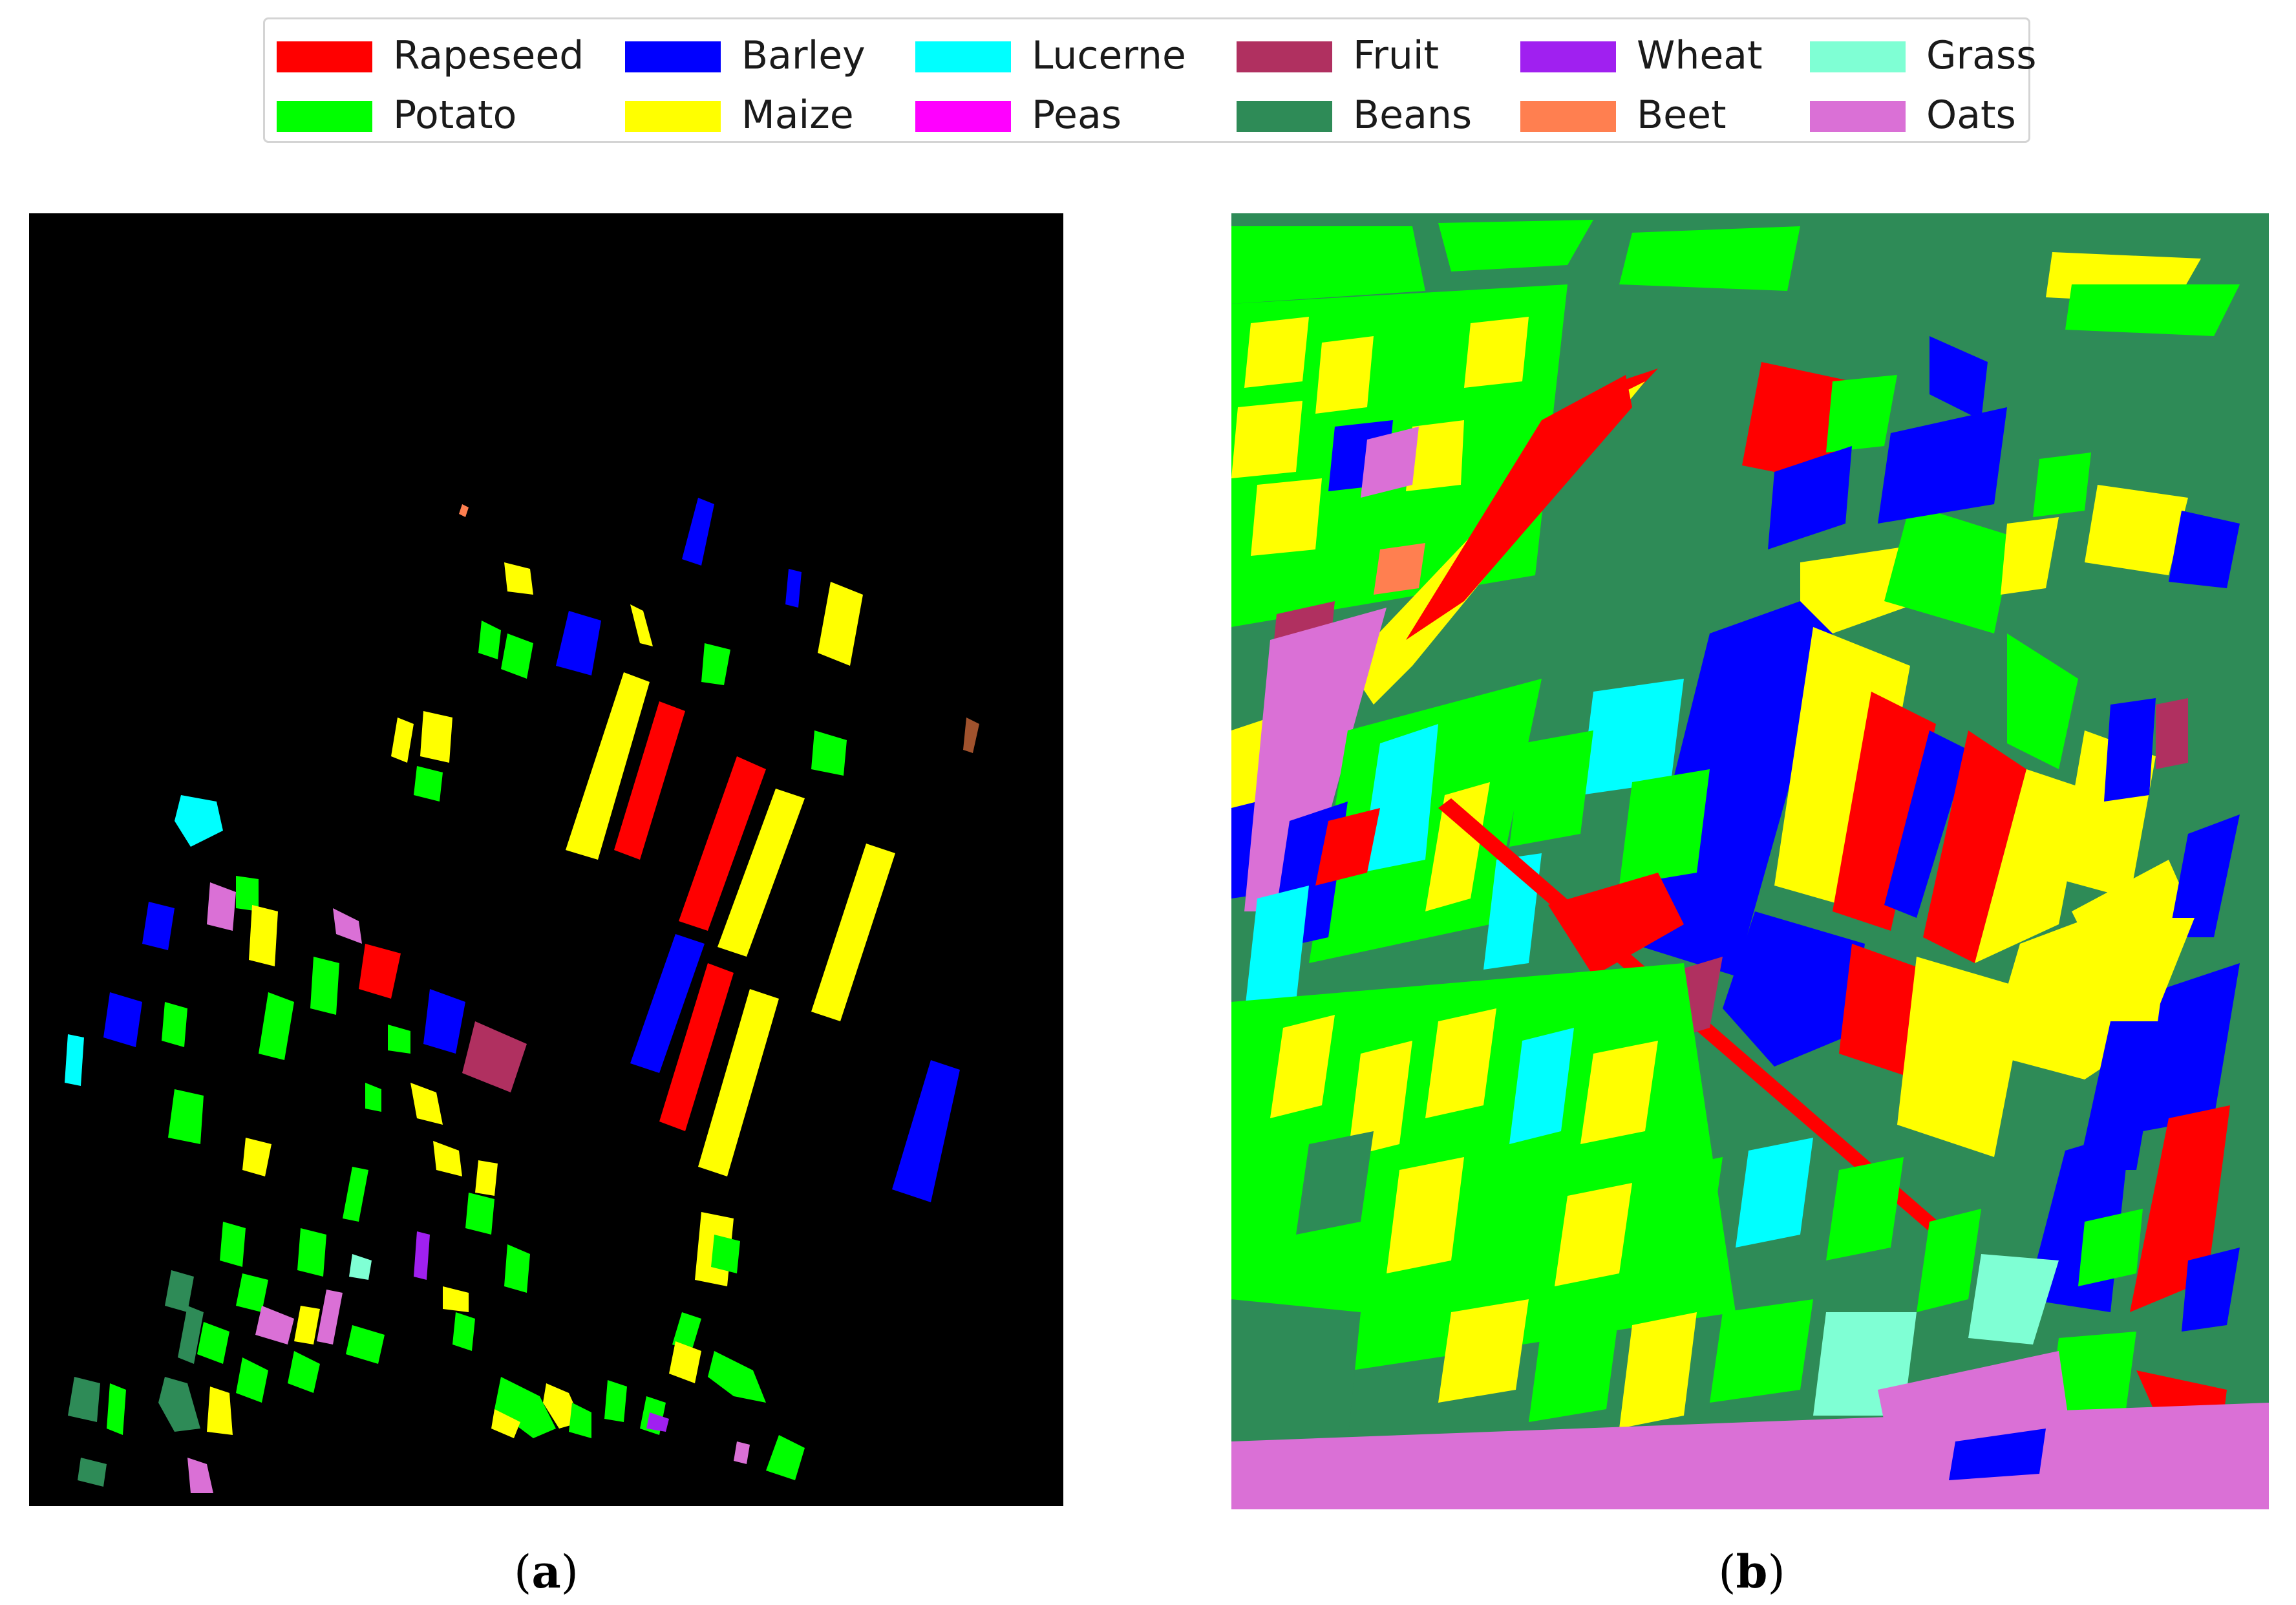 The height and width of the screenshot is (1605, 2296). Describe the element at coordinates (1858, 117) in the screenshot. I see `legend-swatch-oats` at that location.